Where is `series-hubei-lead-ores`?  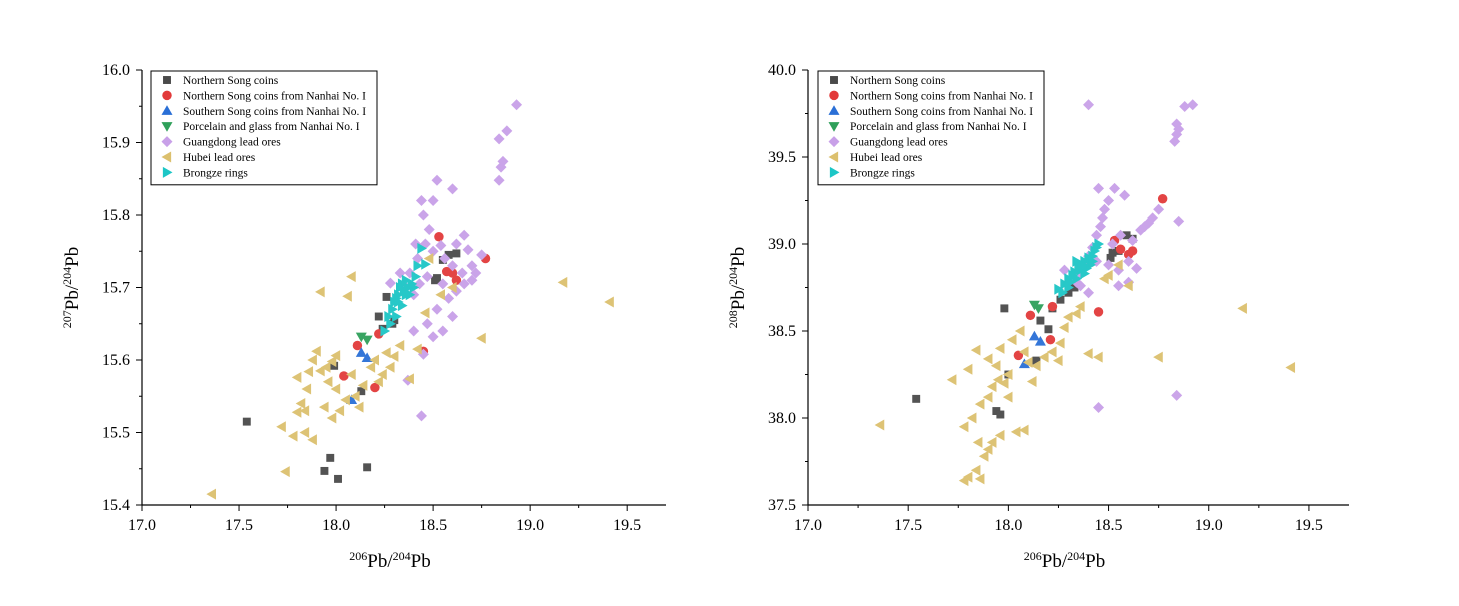 series-hubei-lead-ores is located at coordinates (1085, 373).